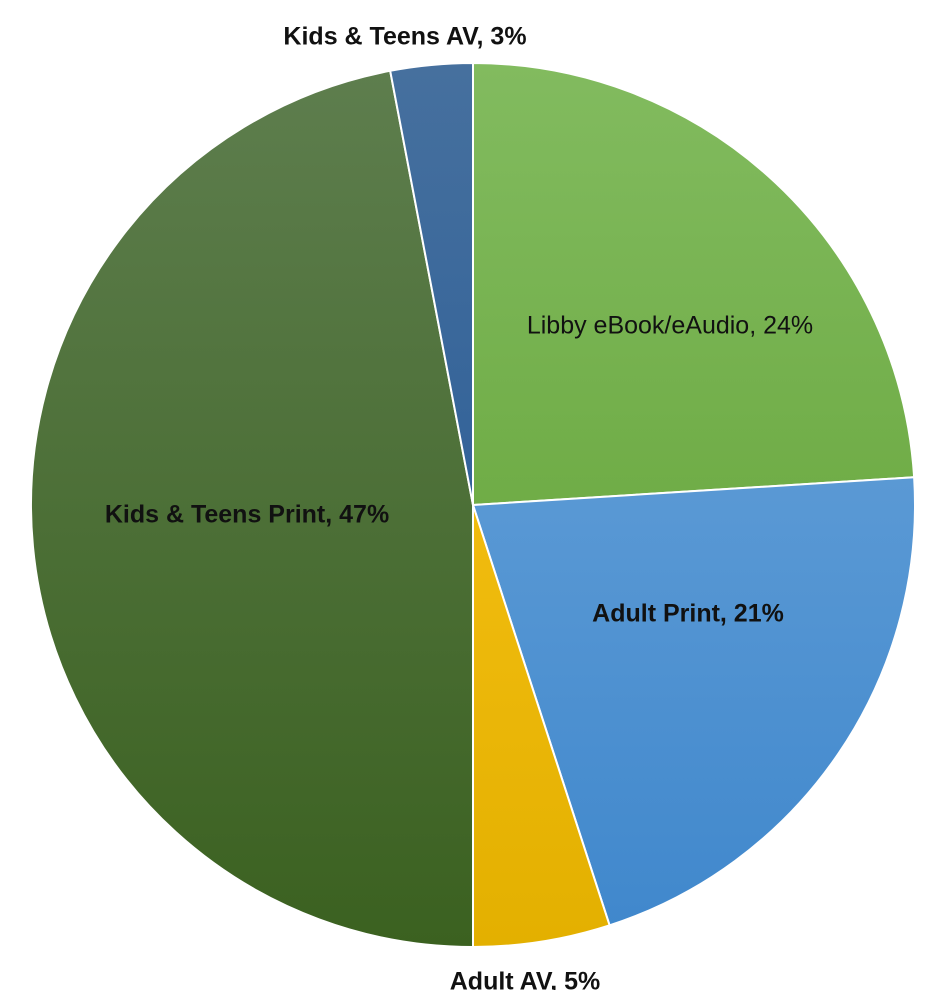 The height and width of the screenshot is (990, 932). I want to click on data-label-adult-av: Adult AV, 5%, so click(525, 979).